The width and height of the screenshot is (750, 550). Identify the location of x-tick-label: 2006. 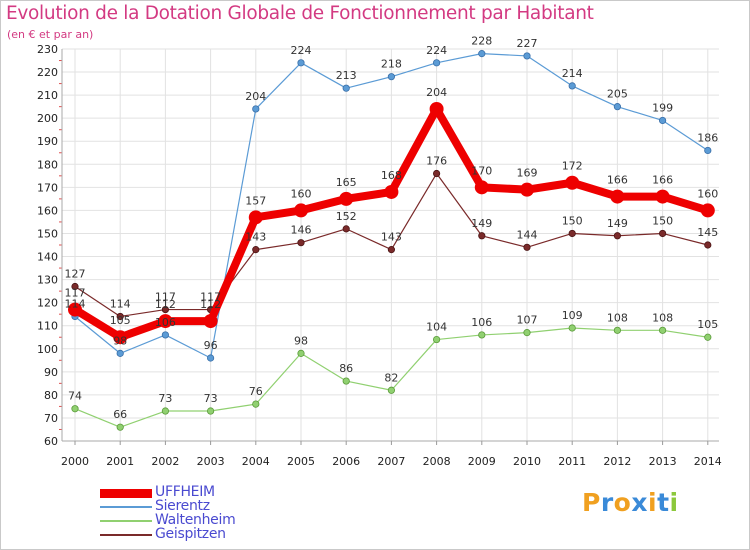
(346, 461).